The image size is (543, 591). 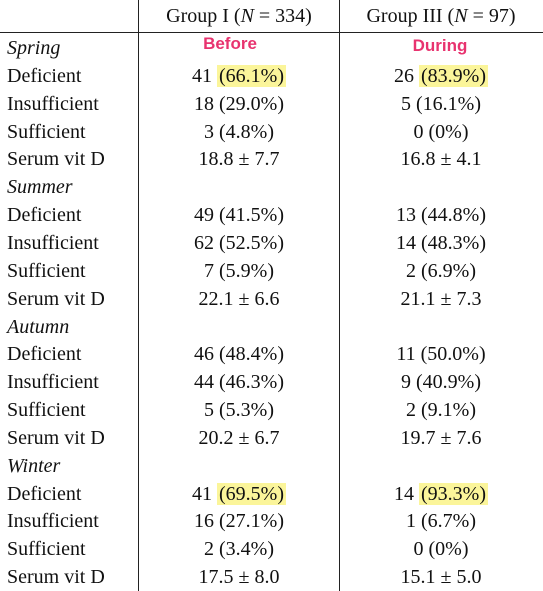 I want to click on percent: (50.0%), so click(x=453, y=354).